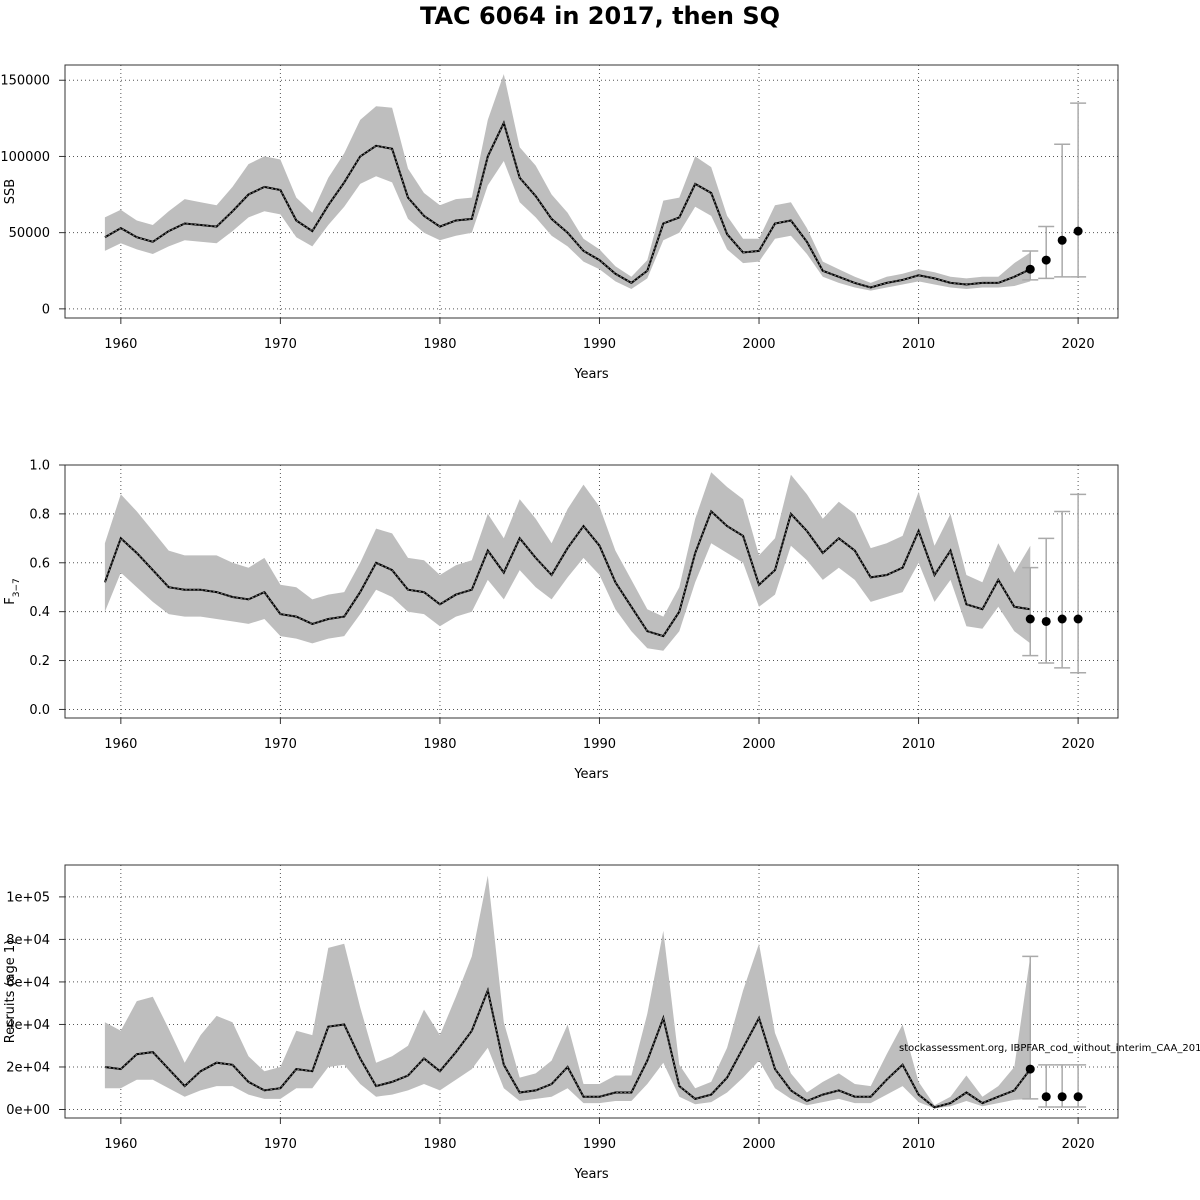  What do you see at coordinates (39, 612) in the screenshot?
I see `y-tick-label: 0.4` at bounding box center [39, 612].